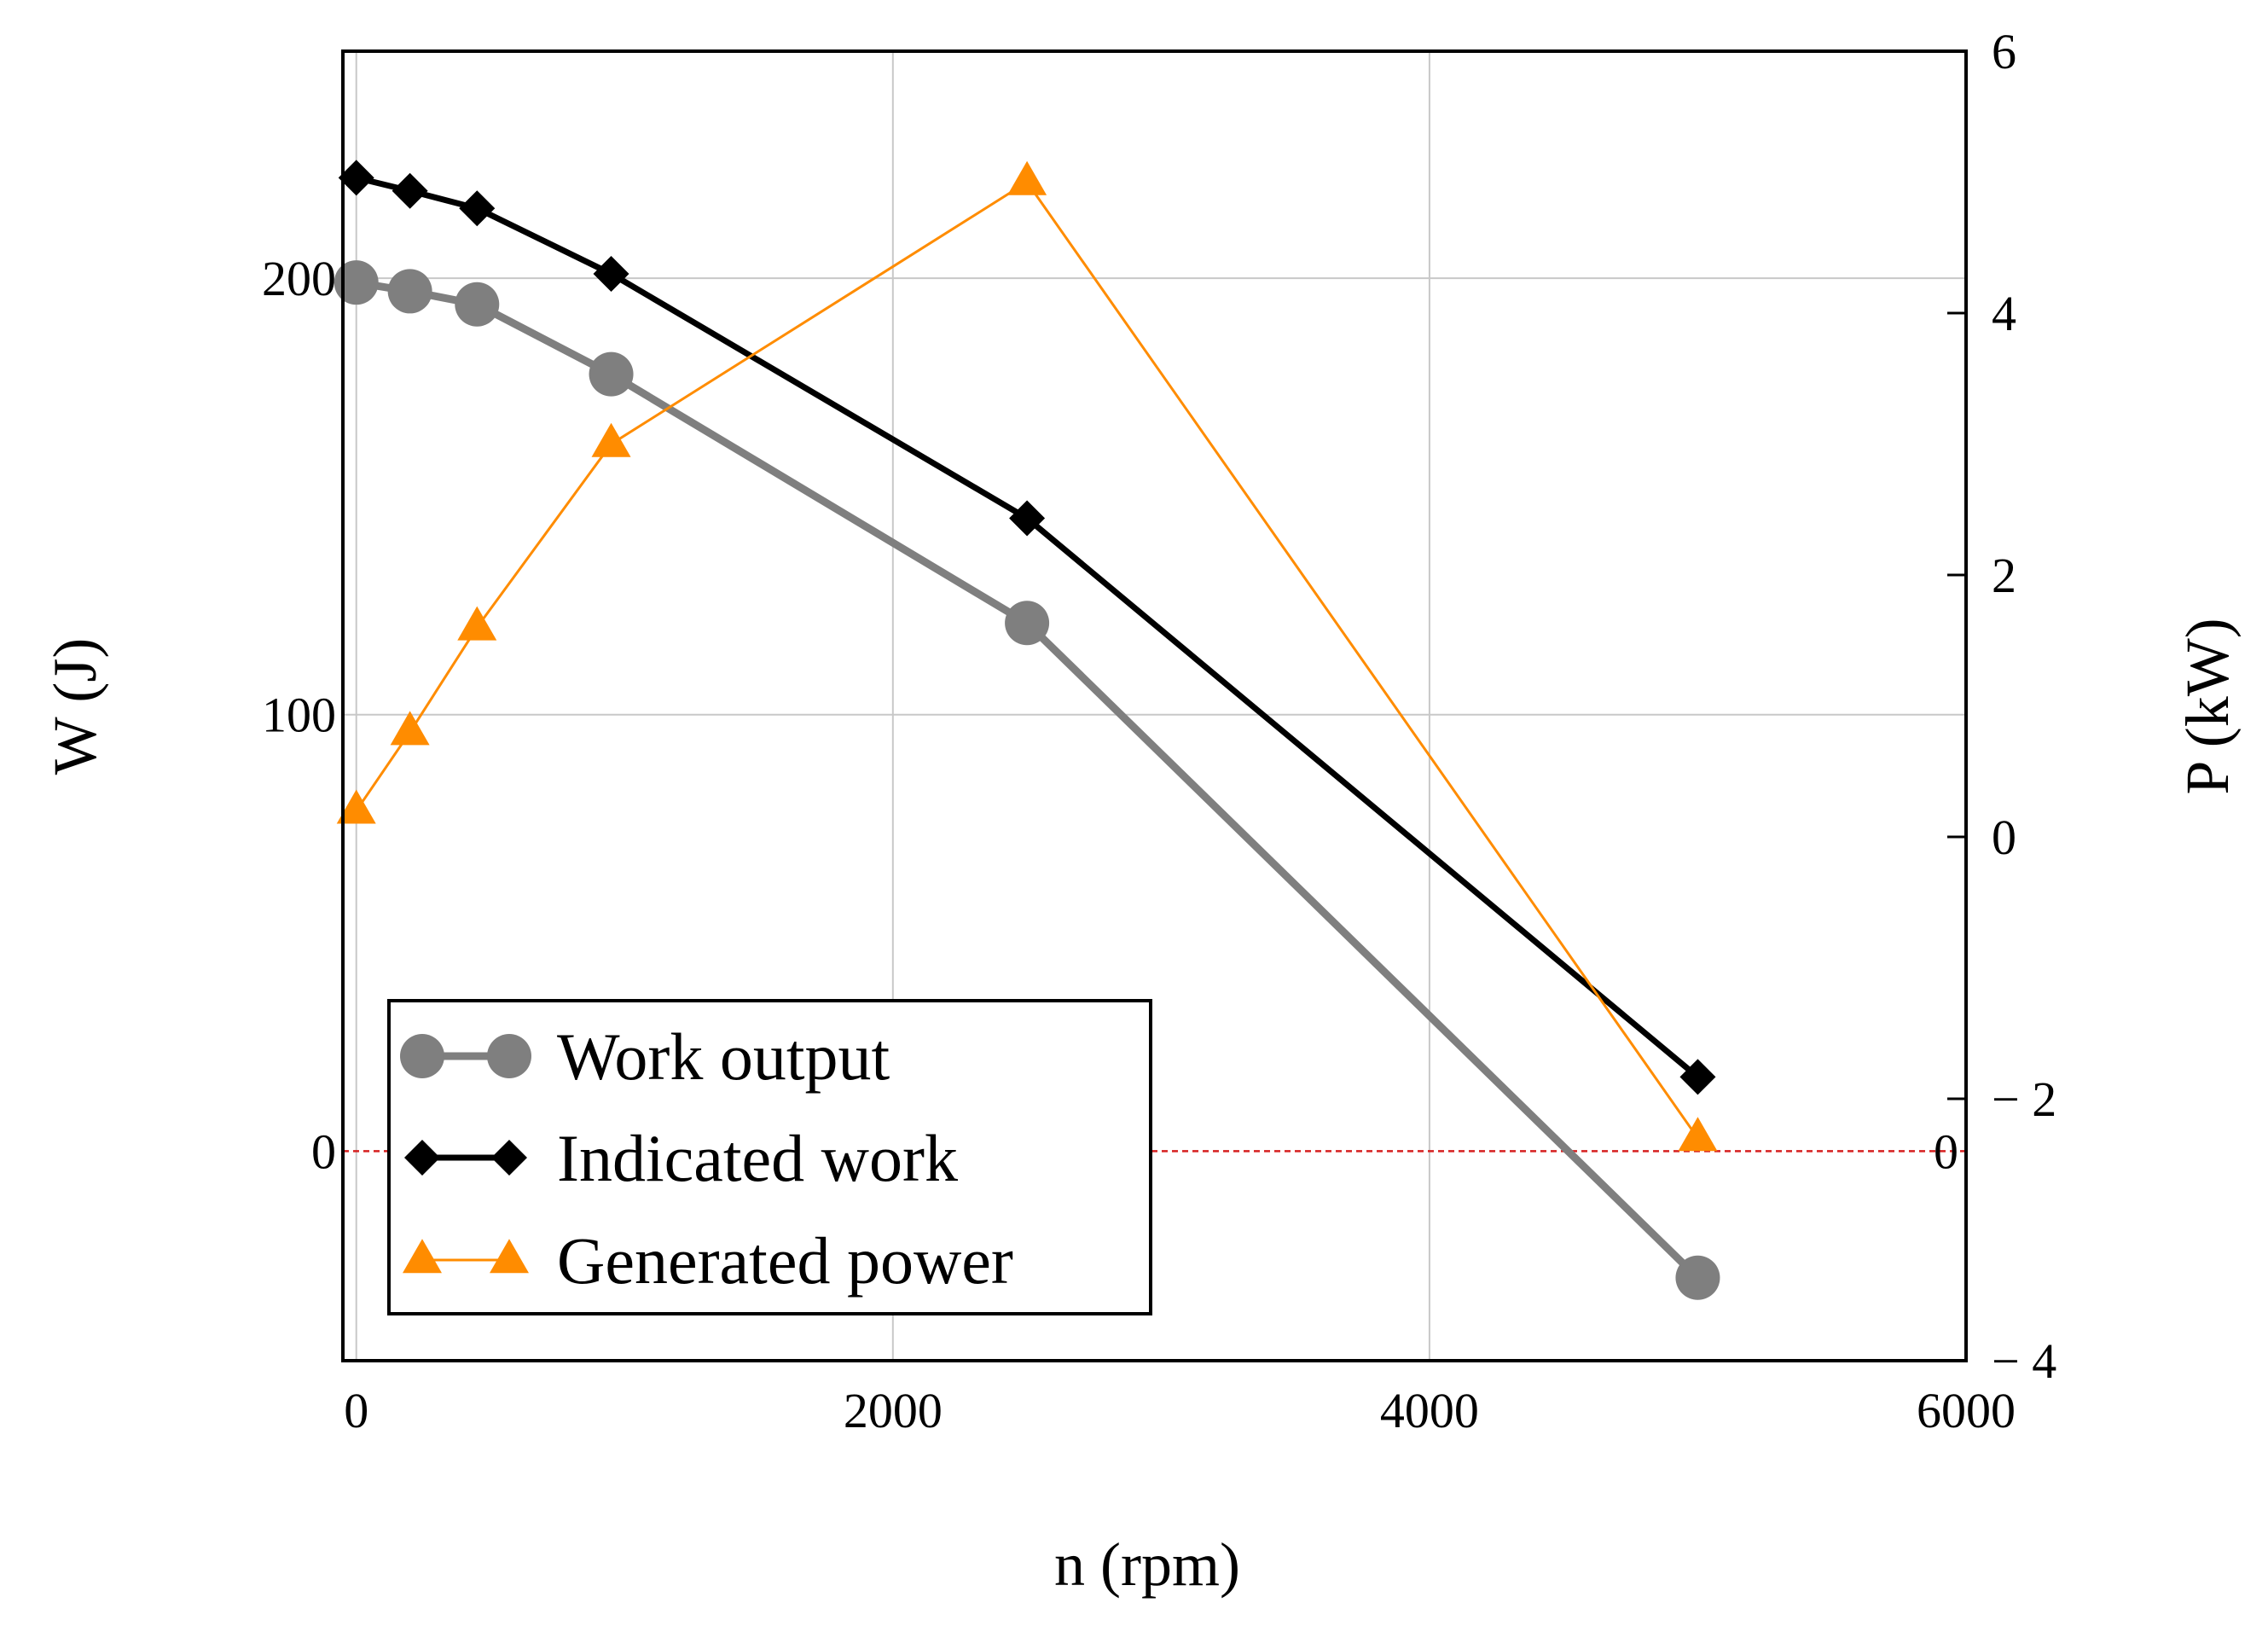  Describe the element at coordinates (2004, 313) in the screenshot. I see `y2-tick-label: 4` at that location.